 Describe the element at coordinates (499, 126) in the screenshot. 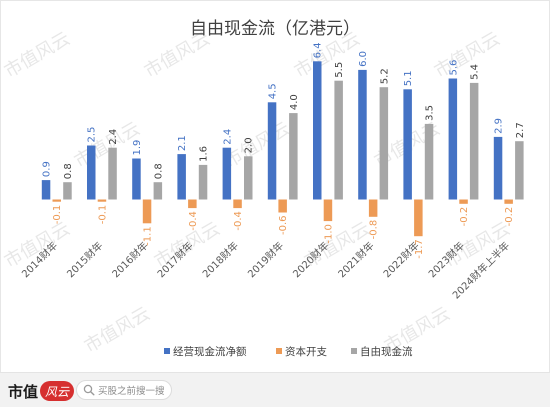

I see `data-label: 2.9` at that location.